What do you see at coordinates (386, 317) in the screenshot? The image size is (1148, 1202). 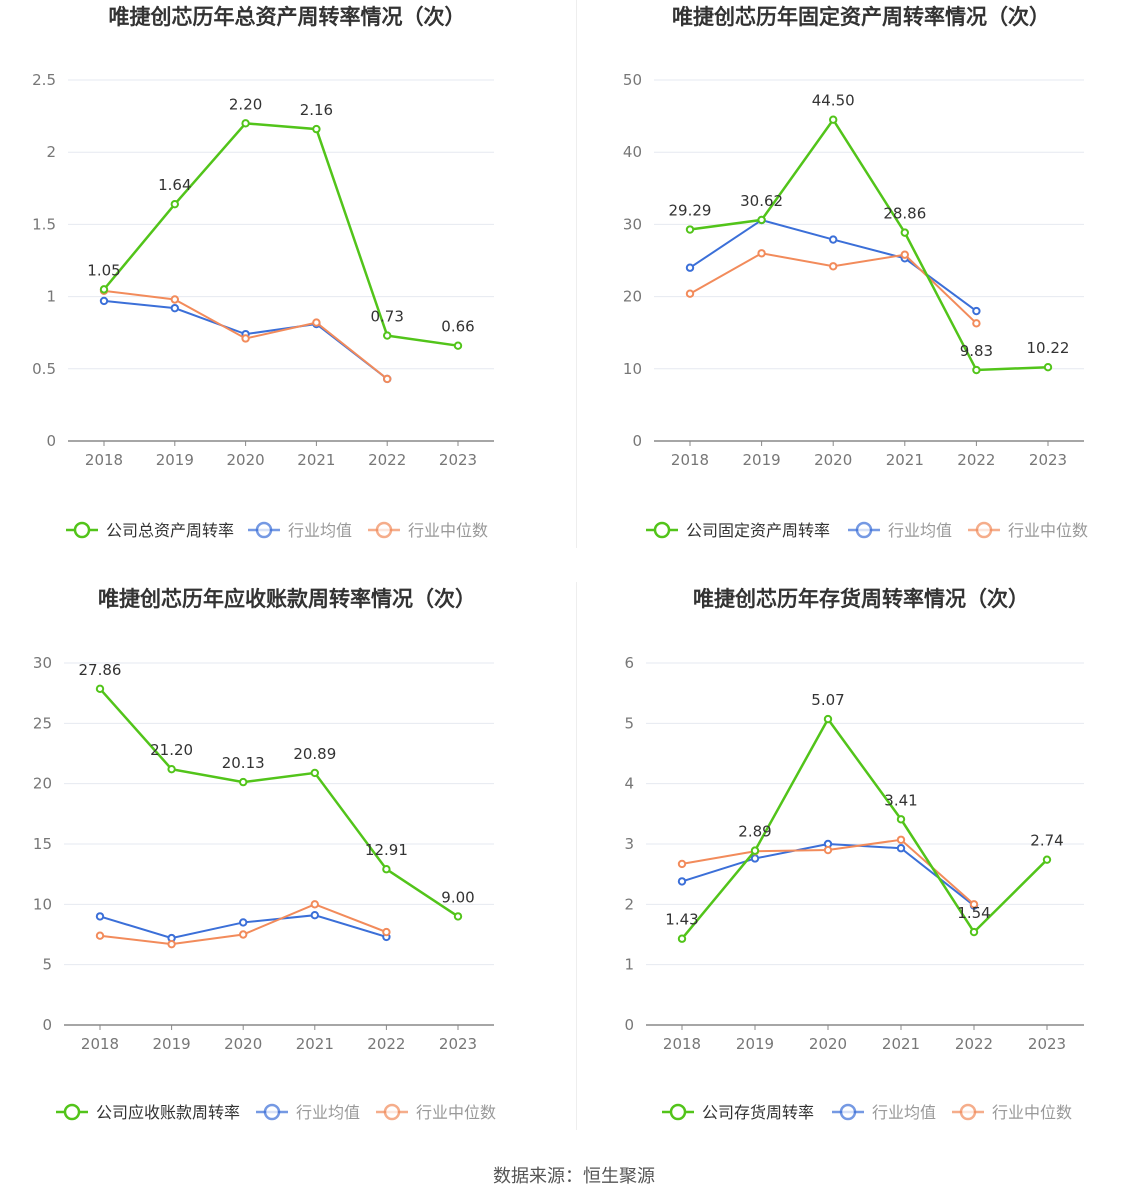 I see `data-label: 0.73` at bounding box center [386, 317].